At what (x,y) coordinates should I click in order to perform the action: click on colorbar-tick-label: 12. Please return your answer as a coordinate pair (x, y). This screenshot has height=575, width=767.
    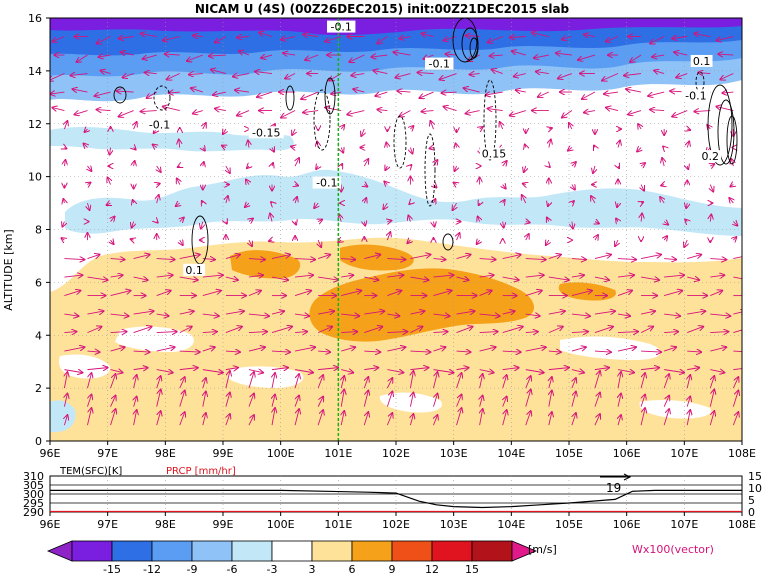
    Looking at the image, I should click on (432, 569).